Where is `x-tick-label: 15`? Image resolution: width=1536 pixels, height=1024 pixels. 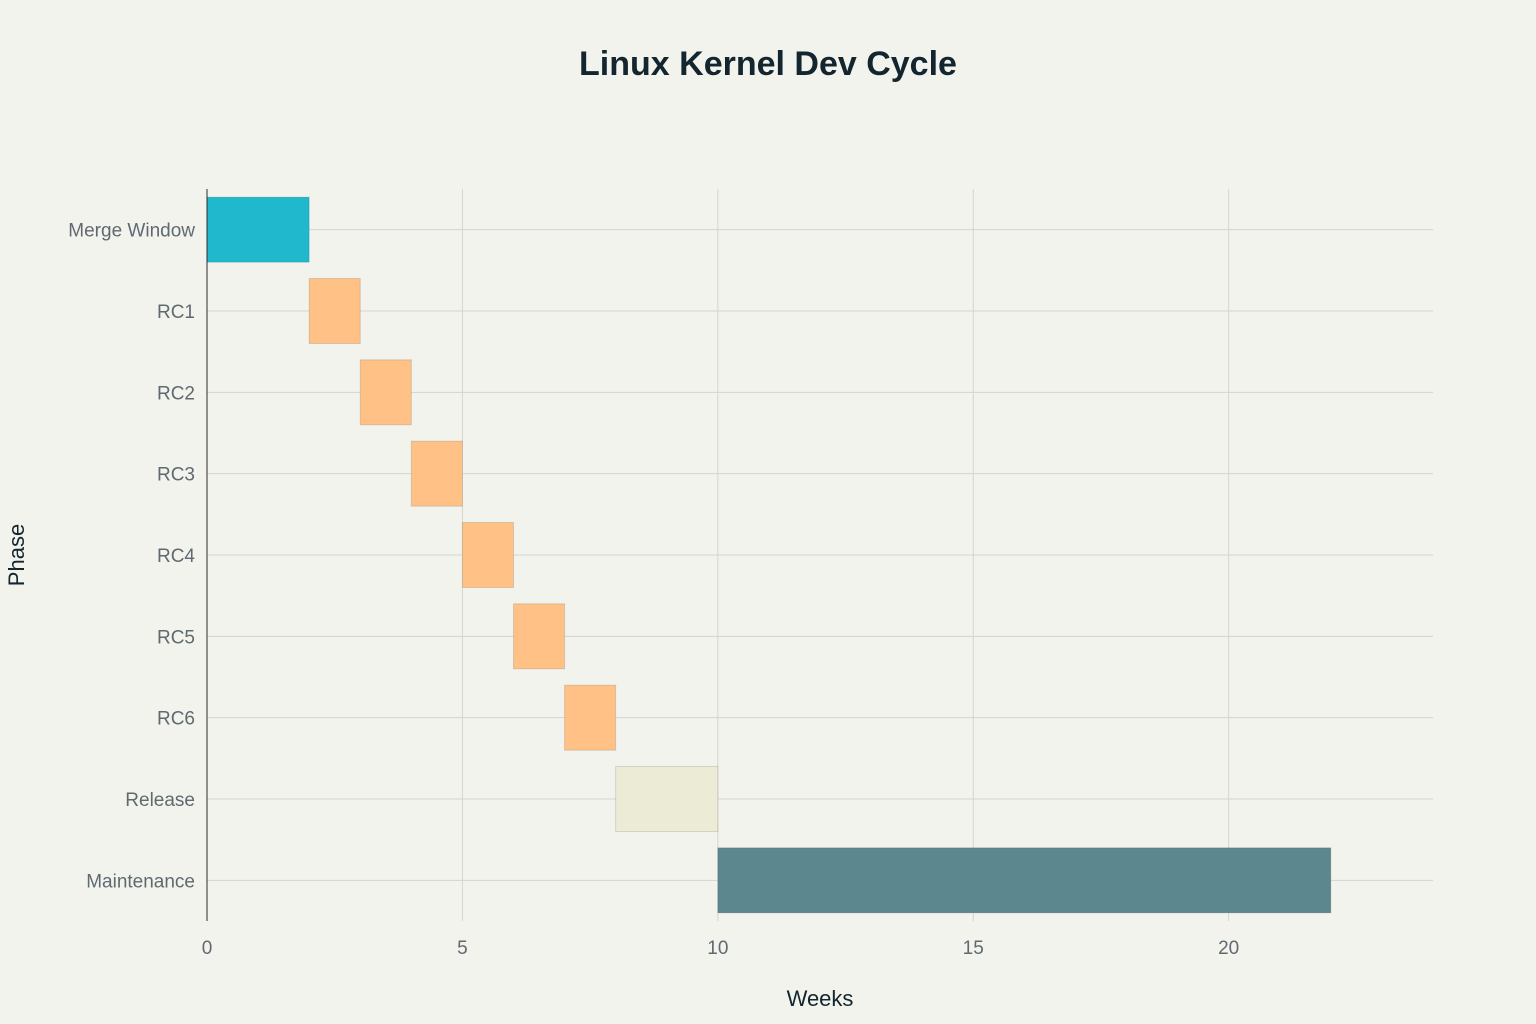 x-tick-label: 15 is located at coordinates (973, 948).